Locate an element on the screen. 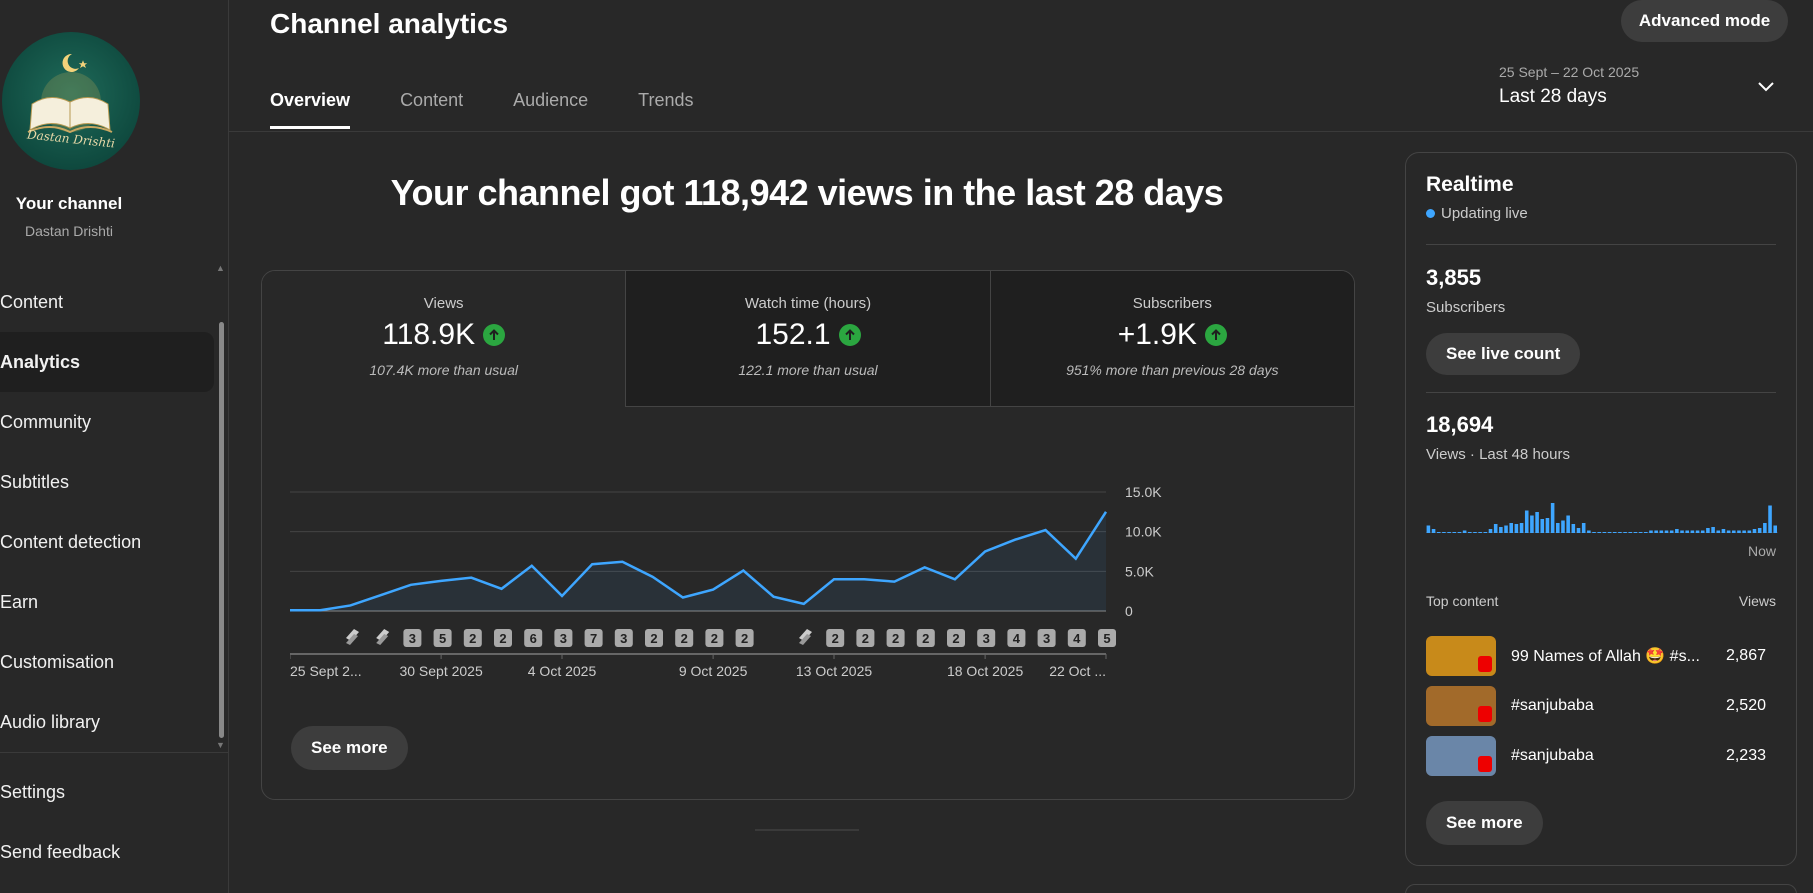 The width and height of the screenshot is (1813, 893). scroll-down-arrow-icon: ▼ is located at coordinates (220, 745).